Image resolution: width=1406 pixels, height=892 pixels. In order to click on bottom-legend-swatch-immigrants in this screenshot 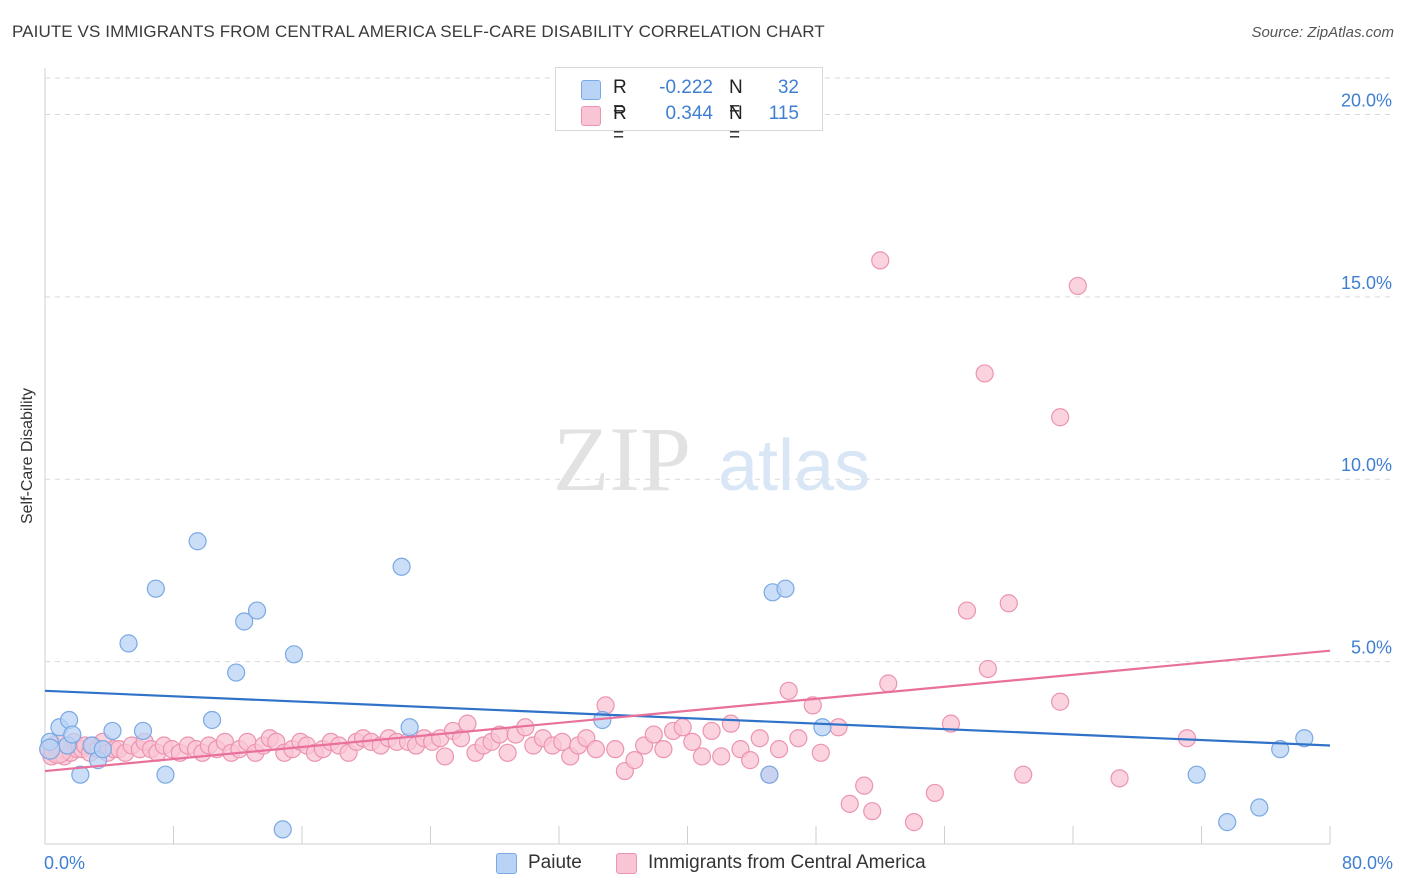, I will do `click(626, 863)`.